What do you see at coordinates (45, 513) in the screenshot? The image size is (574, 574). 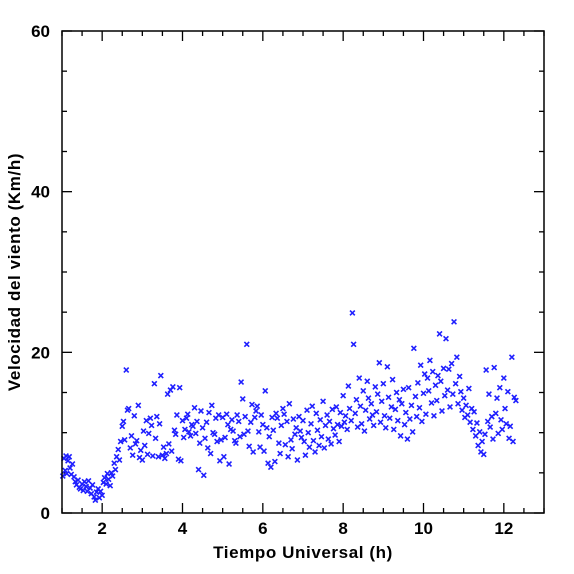 I see `y-tick-label: 0` at bounding box center [45, 513].